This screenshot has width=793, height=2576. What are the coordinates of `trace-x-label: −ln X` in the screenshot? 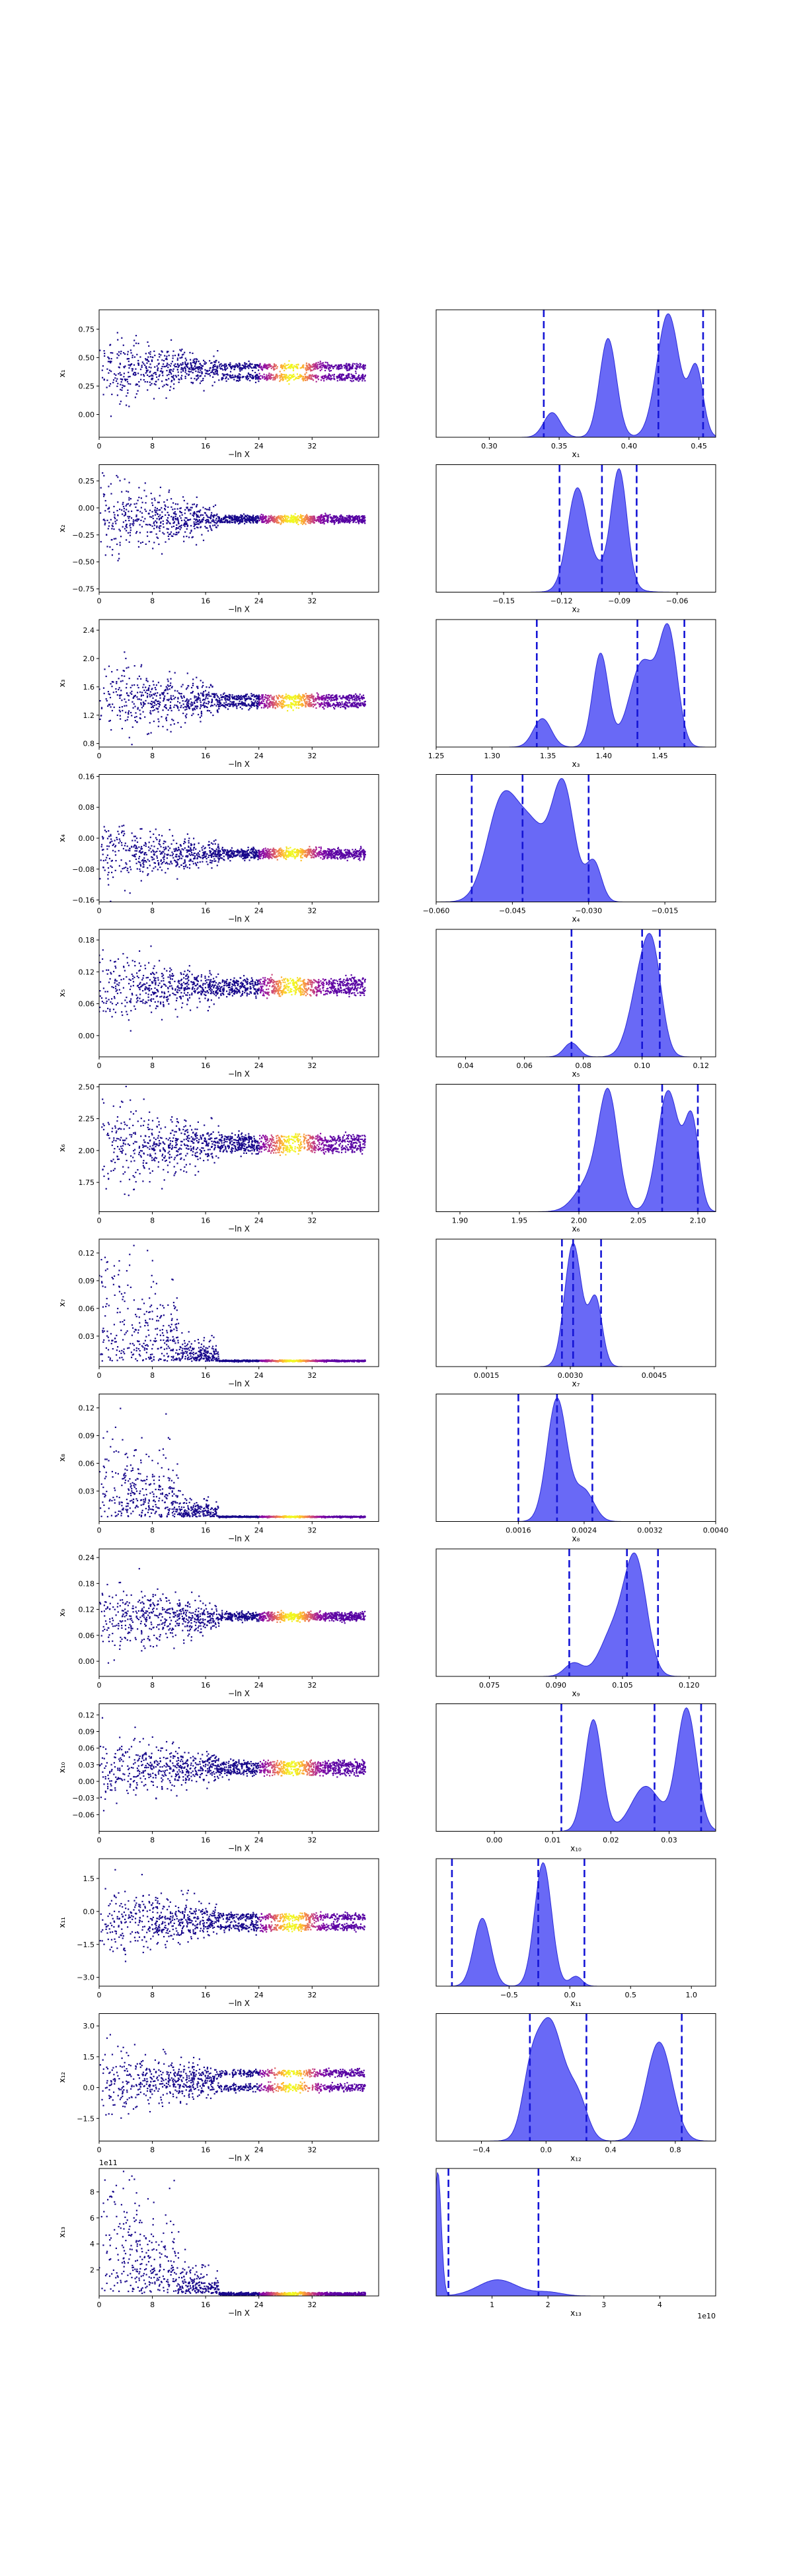 It's located at (239, 454).